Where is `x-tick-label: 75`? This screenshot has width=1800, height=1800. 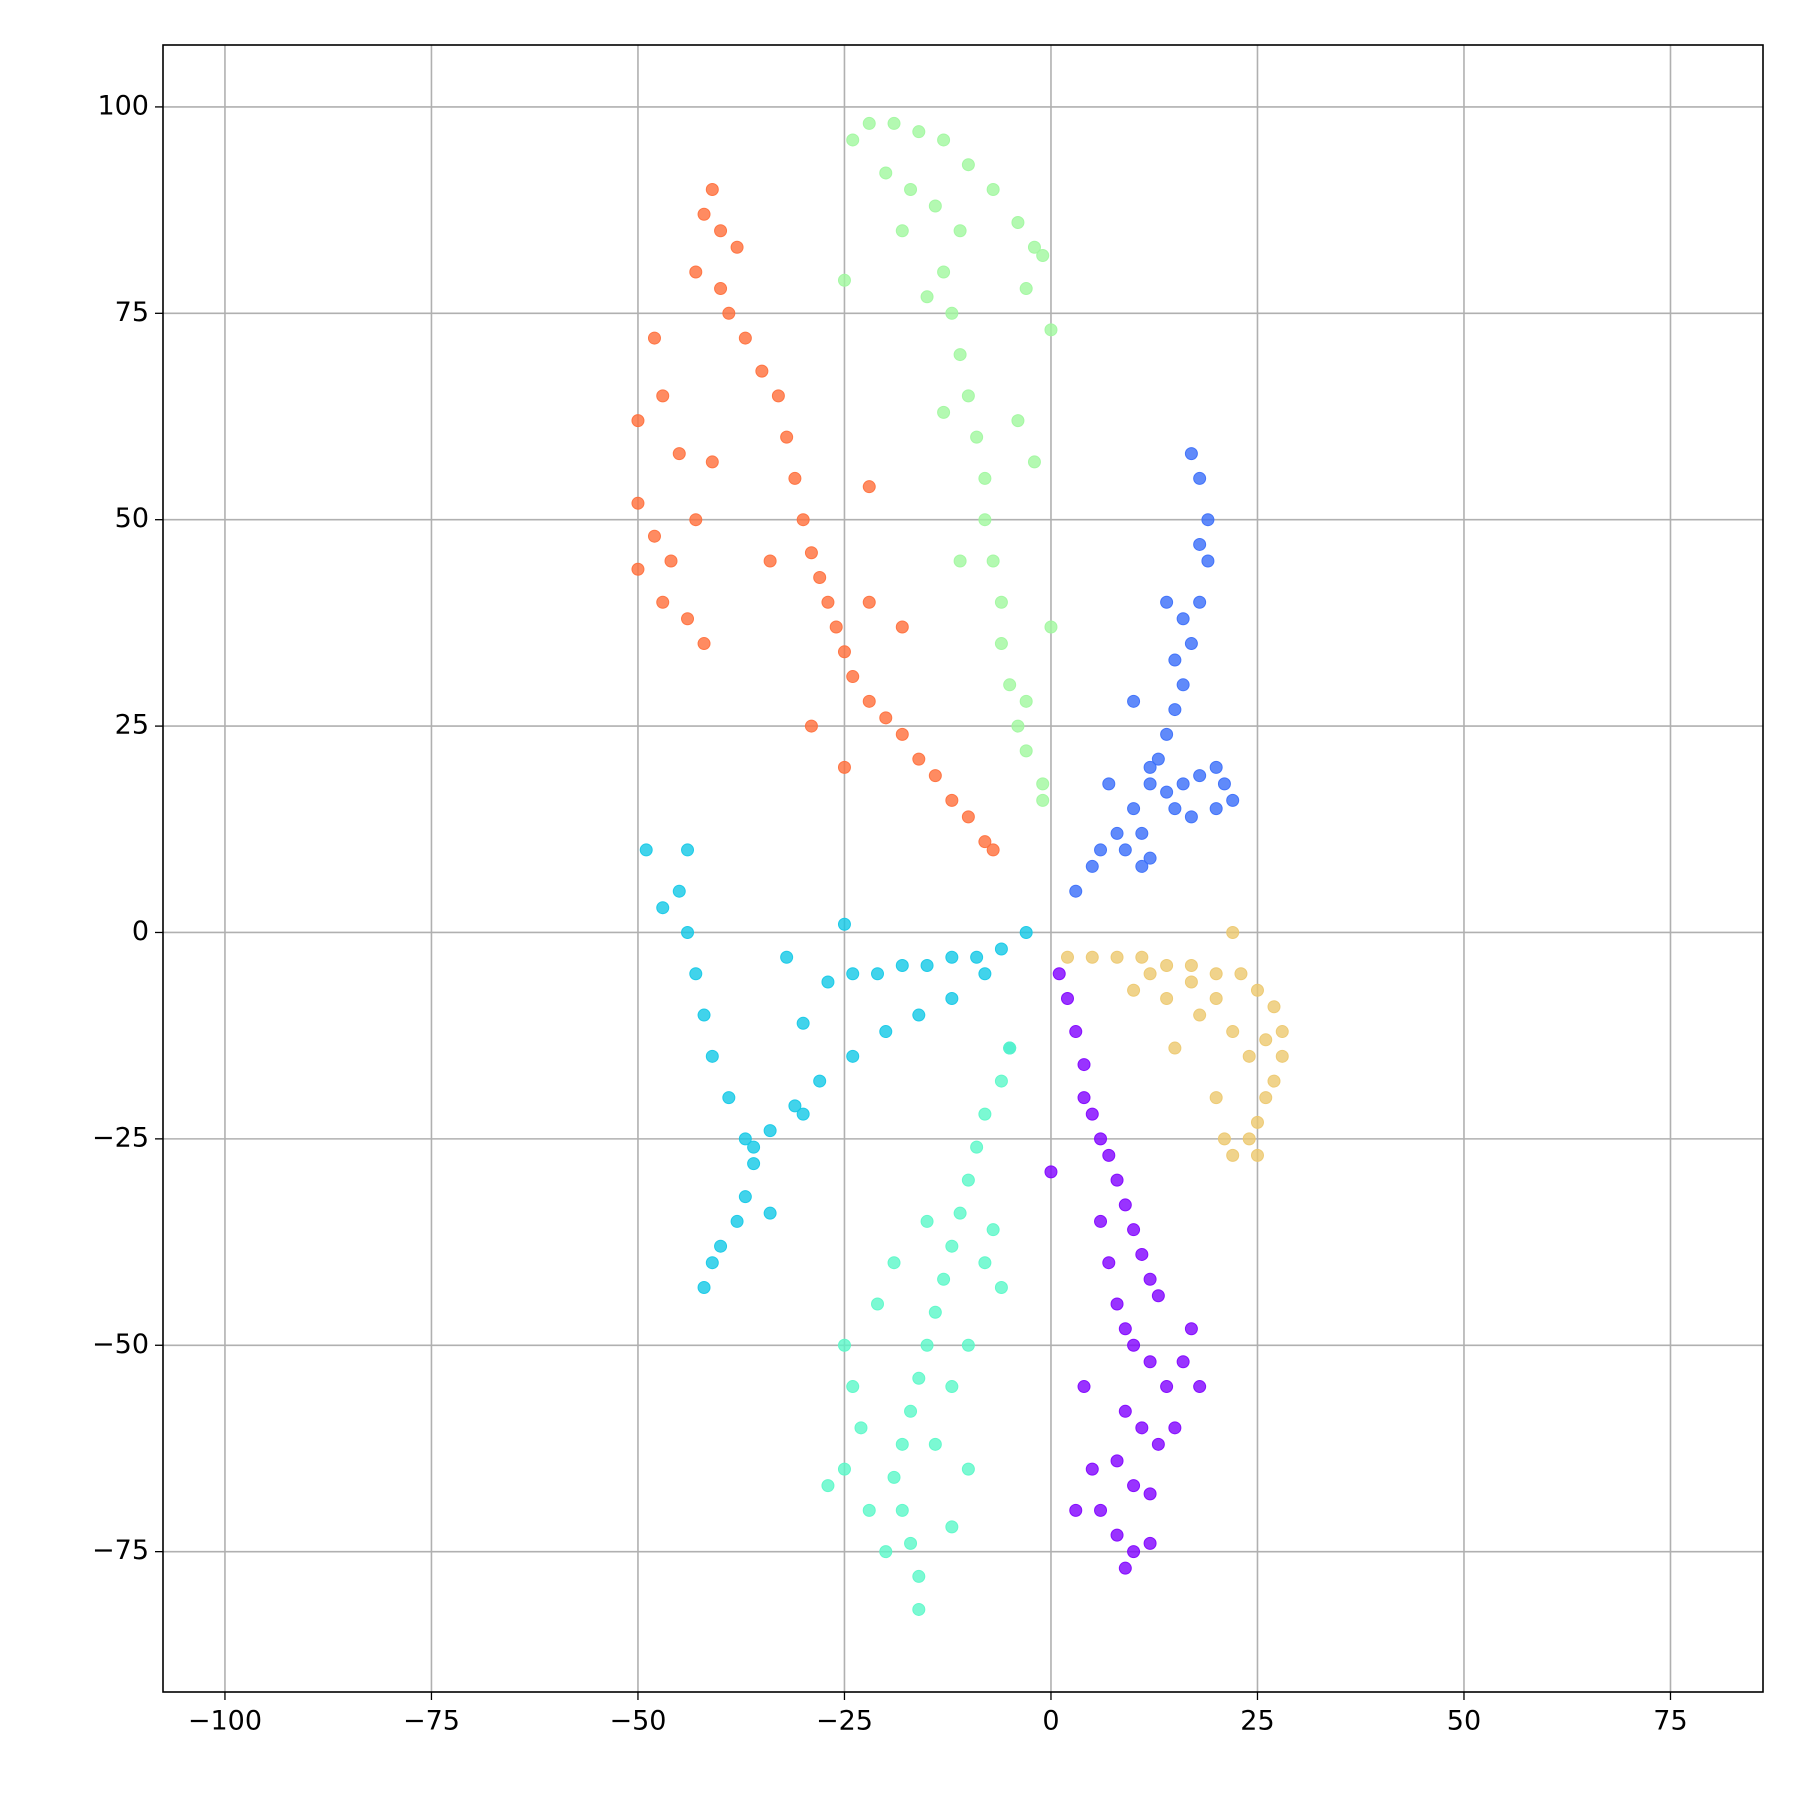 x-tick-label: 75 is located at coordinates (1670, 1721).